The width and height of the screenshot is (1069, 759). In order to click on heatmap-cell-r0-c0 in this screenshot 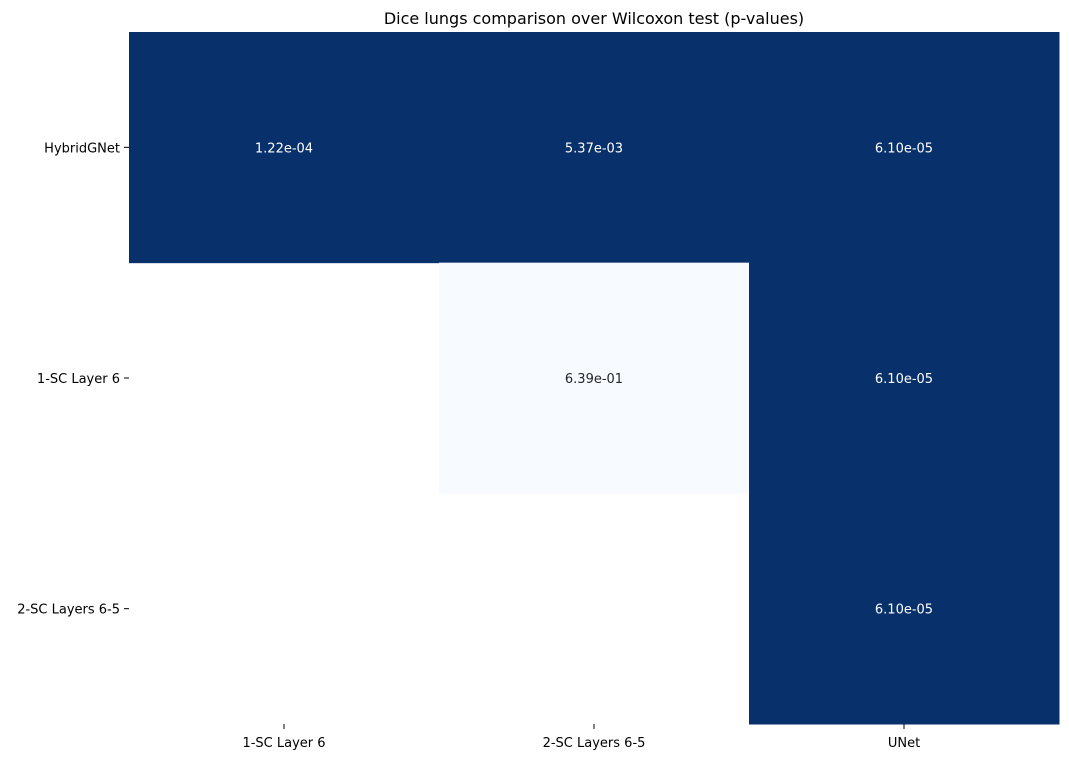, I will do `click(284, 148)`.